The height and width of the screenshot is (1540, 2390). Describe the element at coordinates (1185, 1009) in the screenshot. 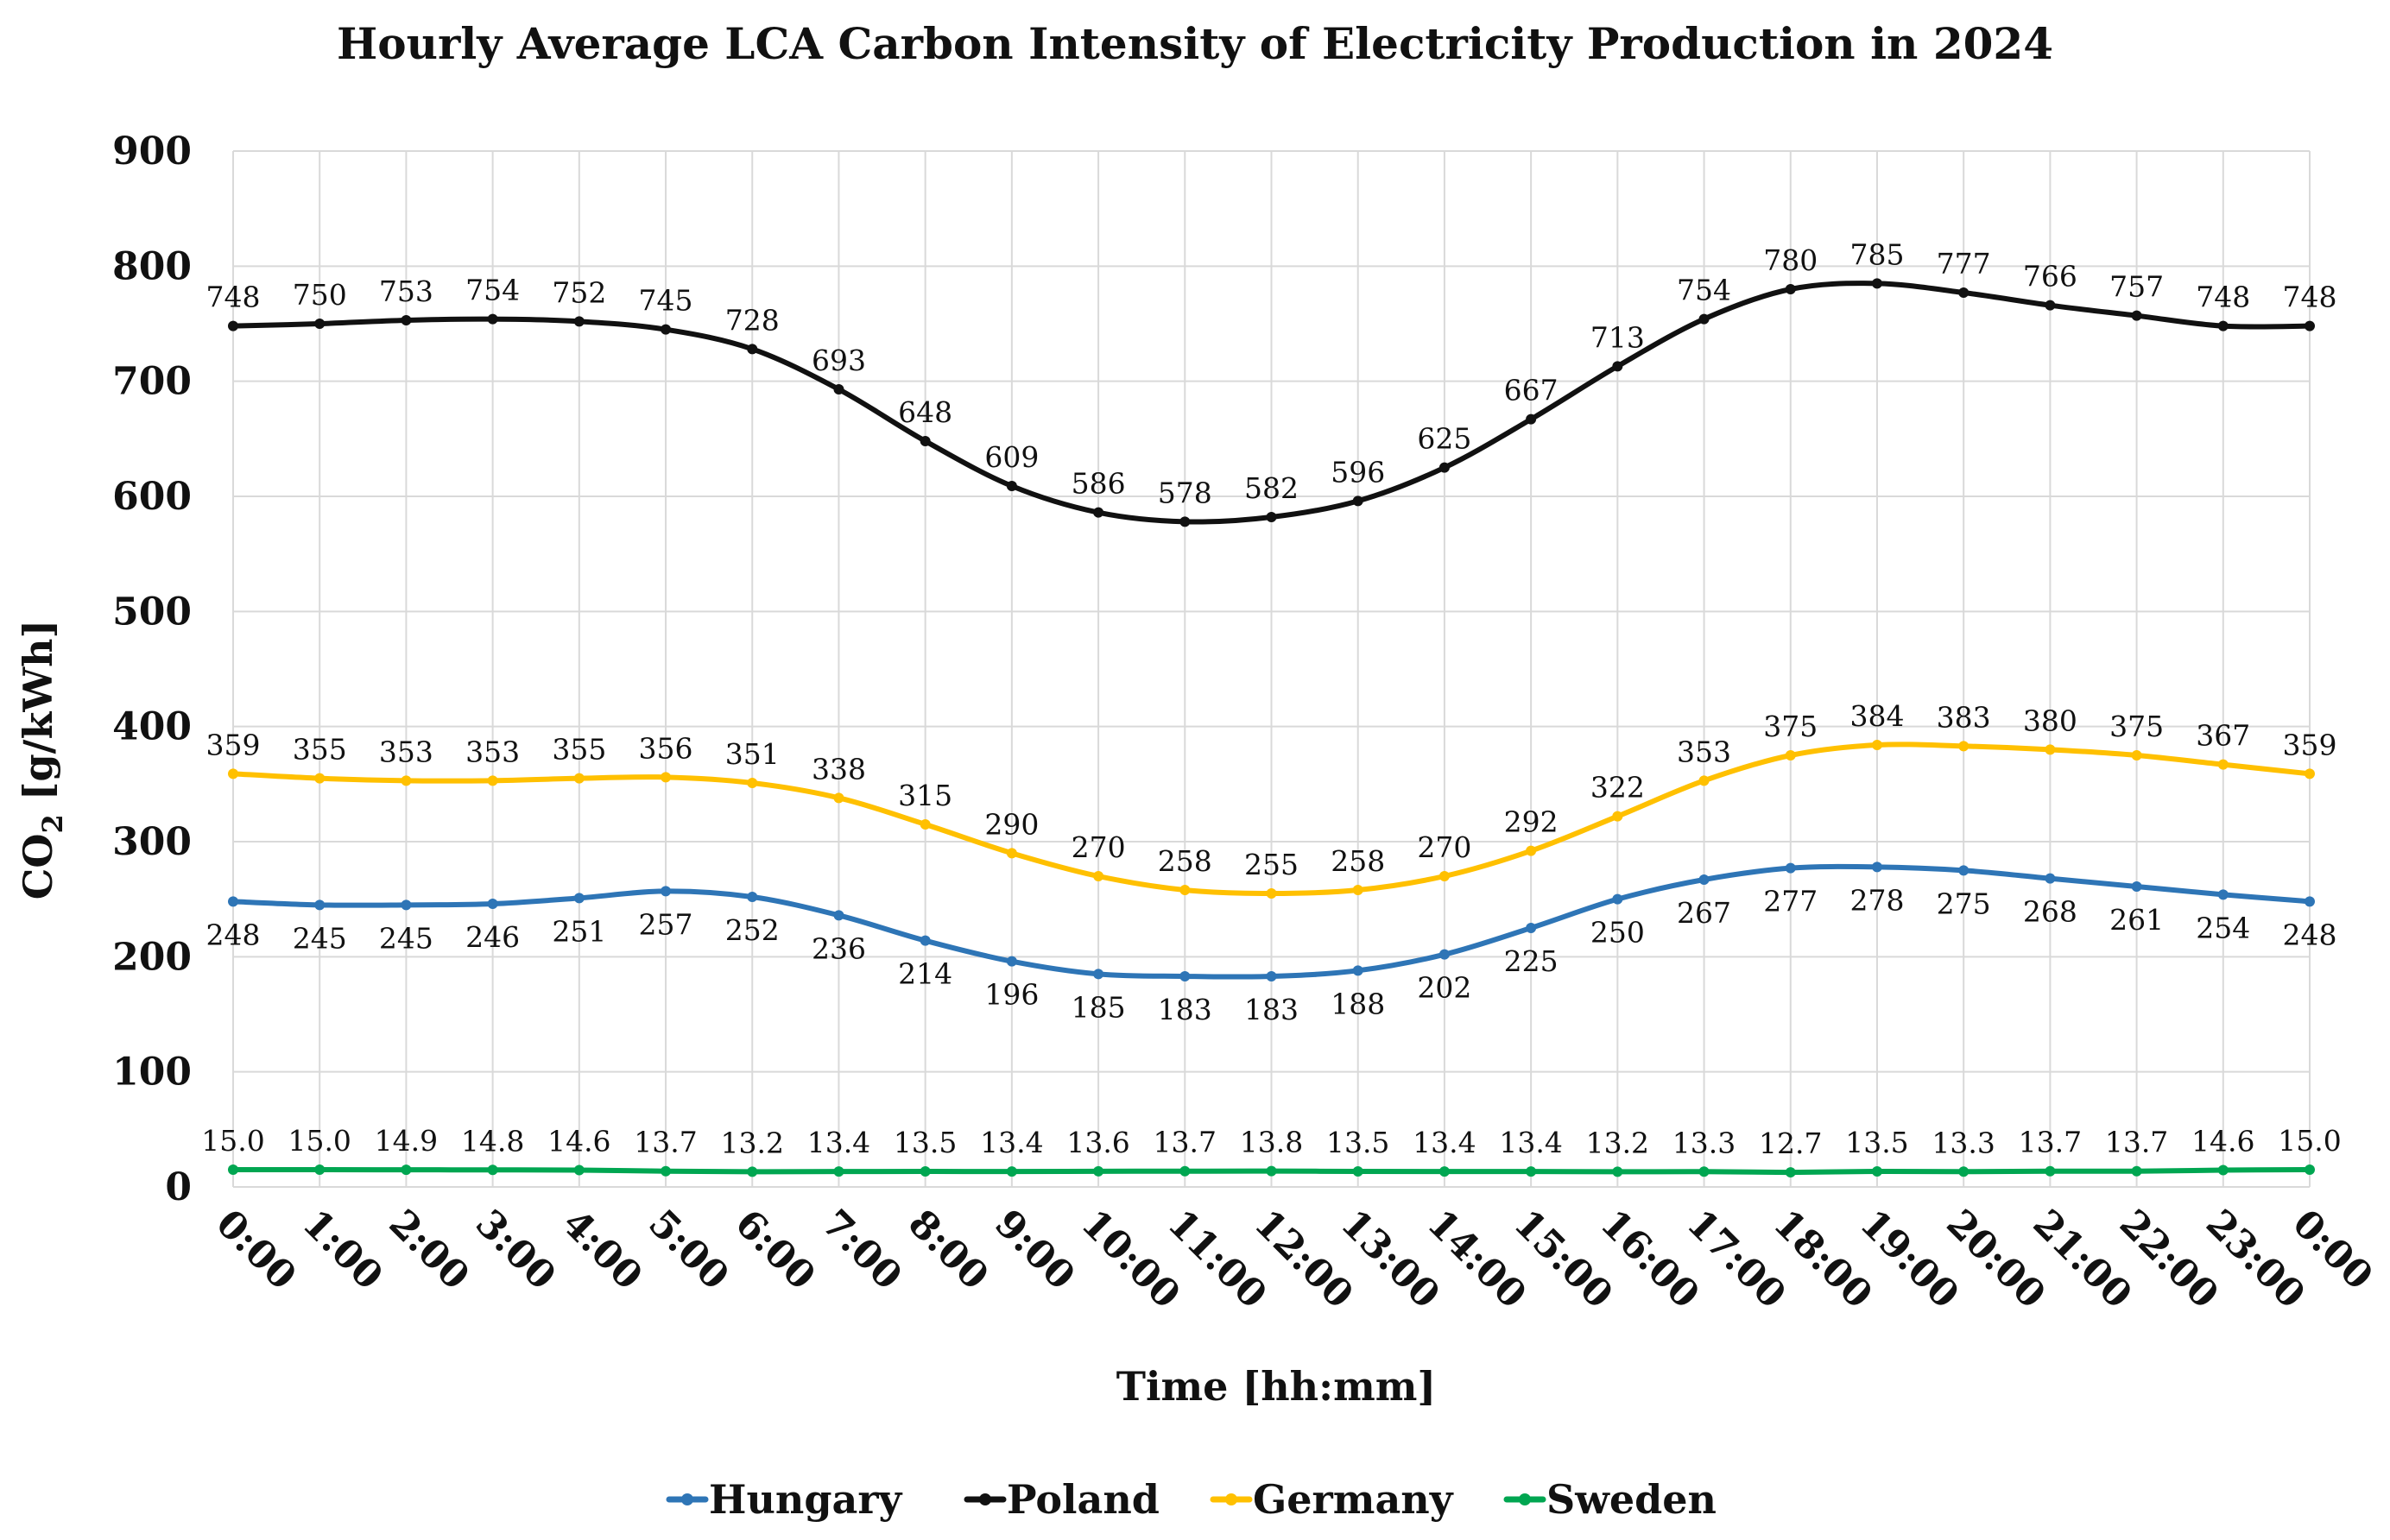

I see `data-label-hungary: 183` at that location.